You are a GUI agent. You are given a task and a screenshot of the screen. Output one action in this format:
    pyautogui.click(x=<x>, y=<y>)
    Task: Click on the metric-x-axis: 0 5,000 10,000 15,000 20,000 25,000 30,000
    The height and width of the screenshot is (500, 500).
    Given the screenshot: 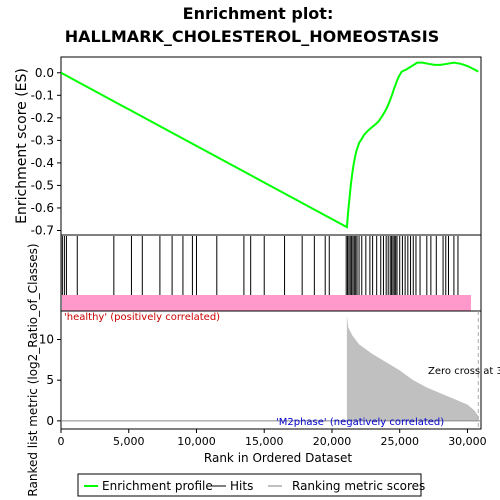 What is the action you would take?
    pyautogui.click(x=272, y=438)
    